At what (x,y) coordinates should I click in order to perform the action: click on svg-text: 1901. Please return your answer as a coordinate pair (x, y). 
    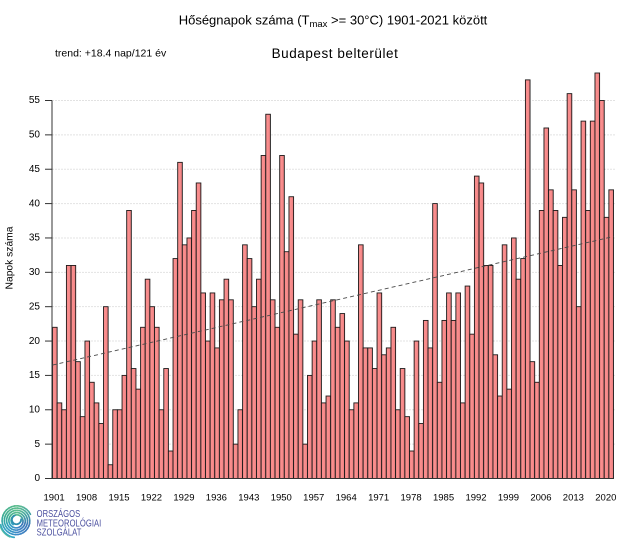
    Looking at the image, I should click on (54, 497).